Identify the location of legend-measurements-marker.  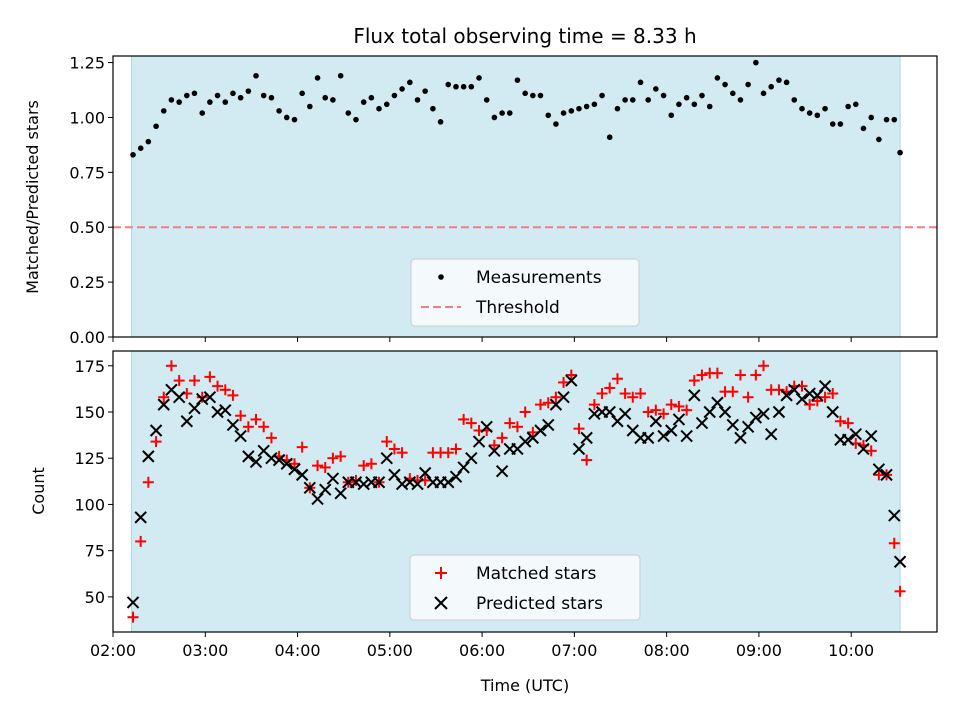
(441, 277).